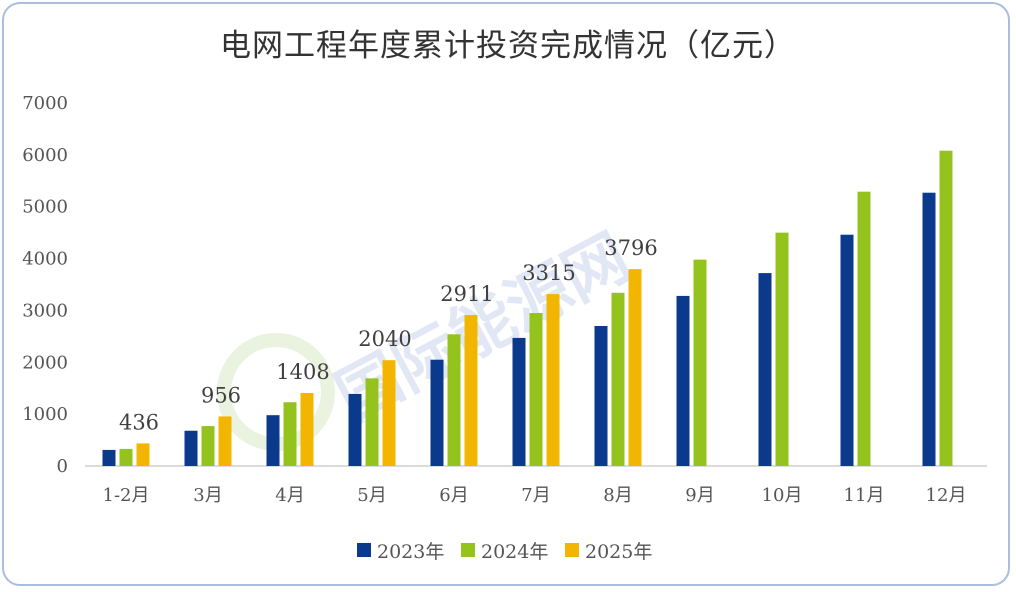  I want to click on data-label: 1408, so click(302, 372).